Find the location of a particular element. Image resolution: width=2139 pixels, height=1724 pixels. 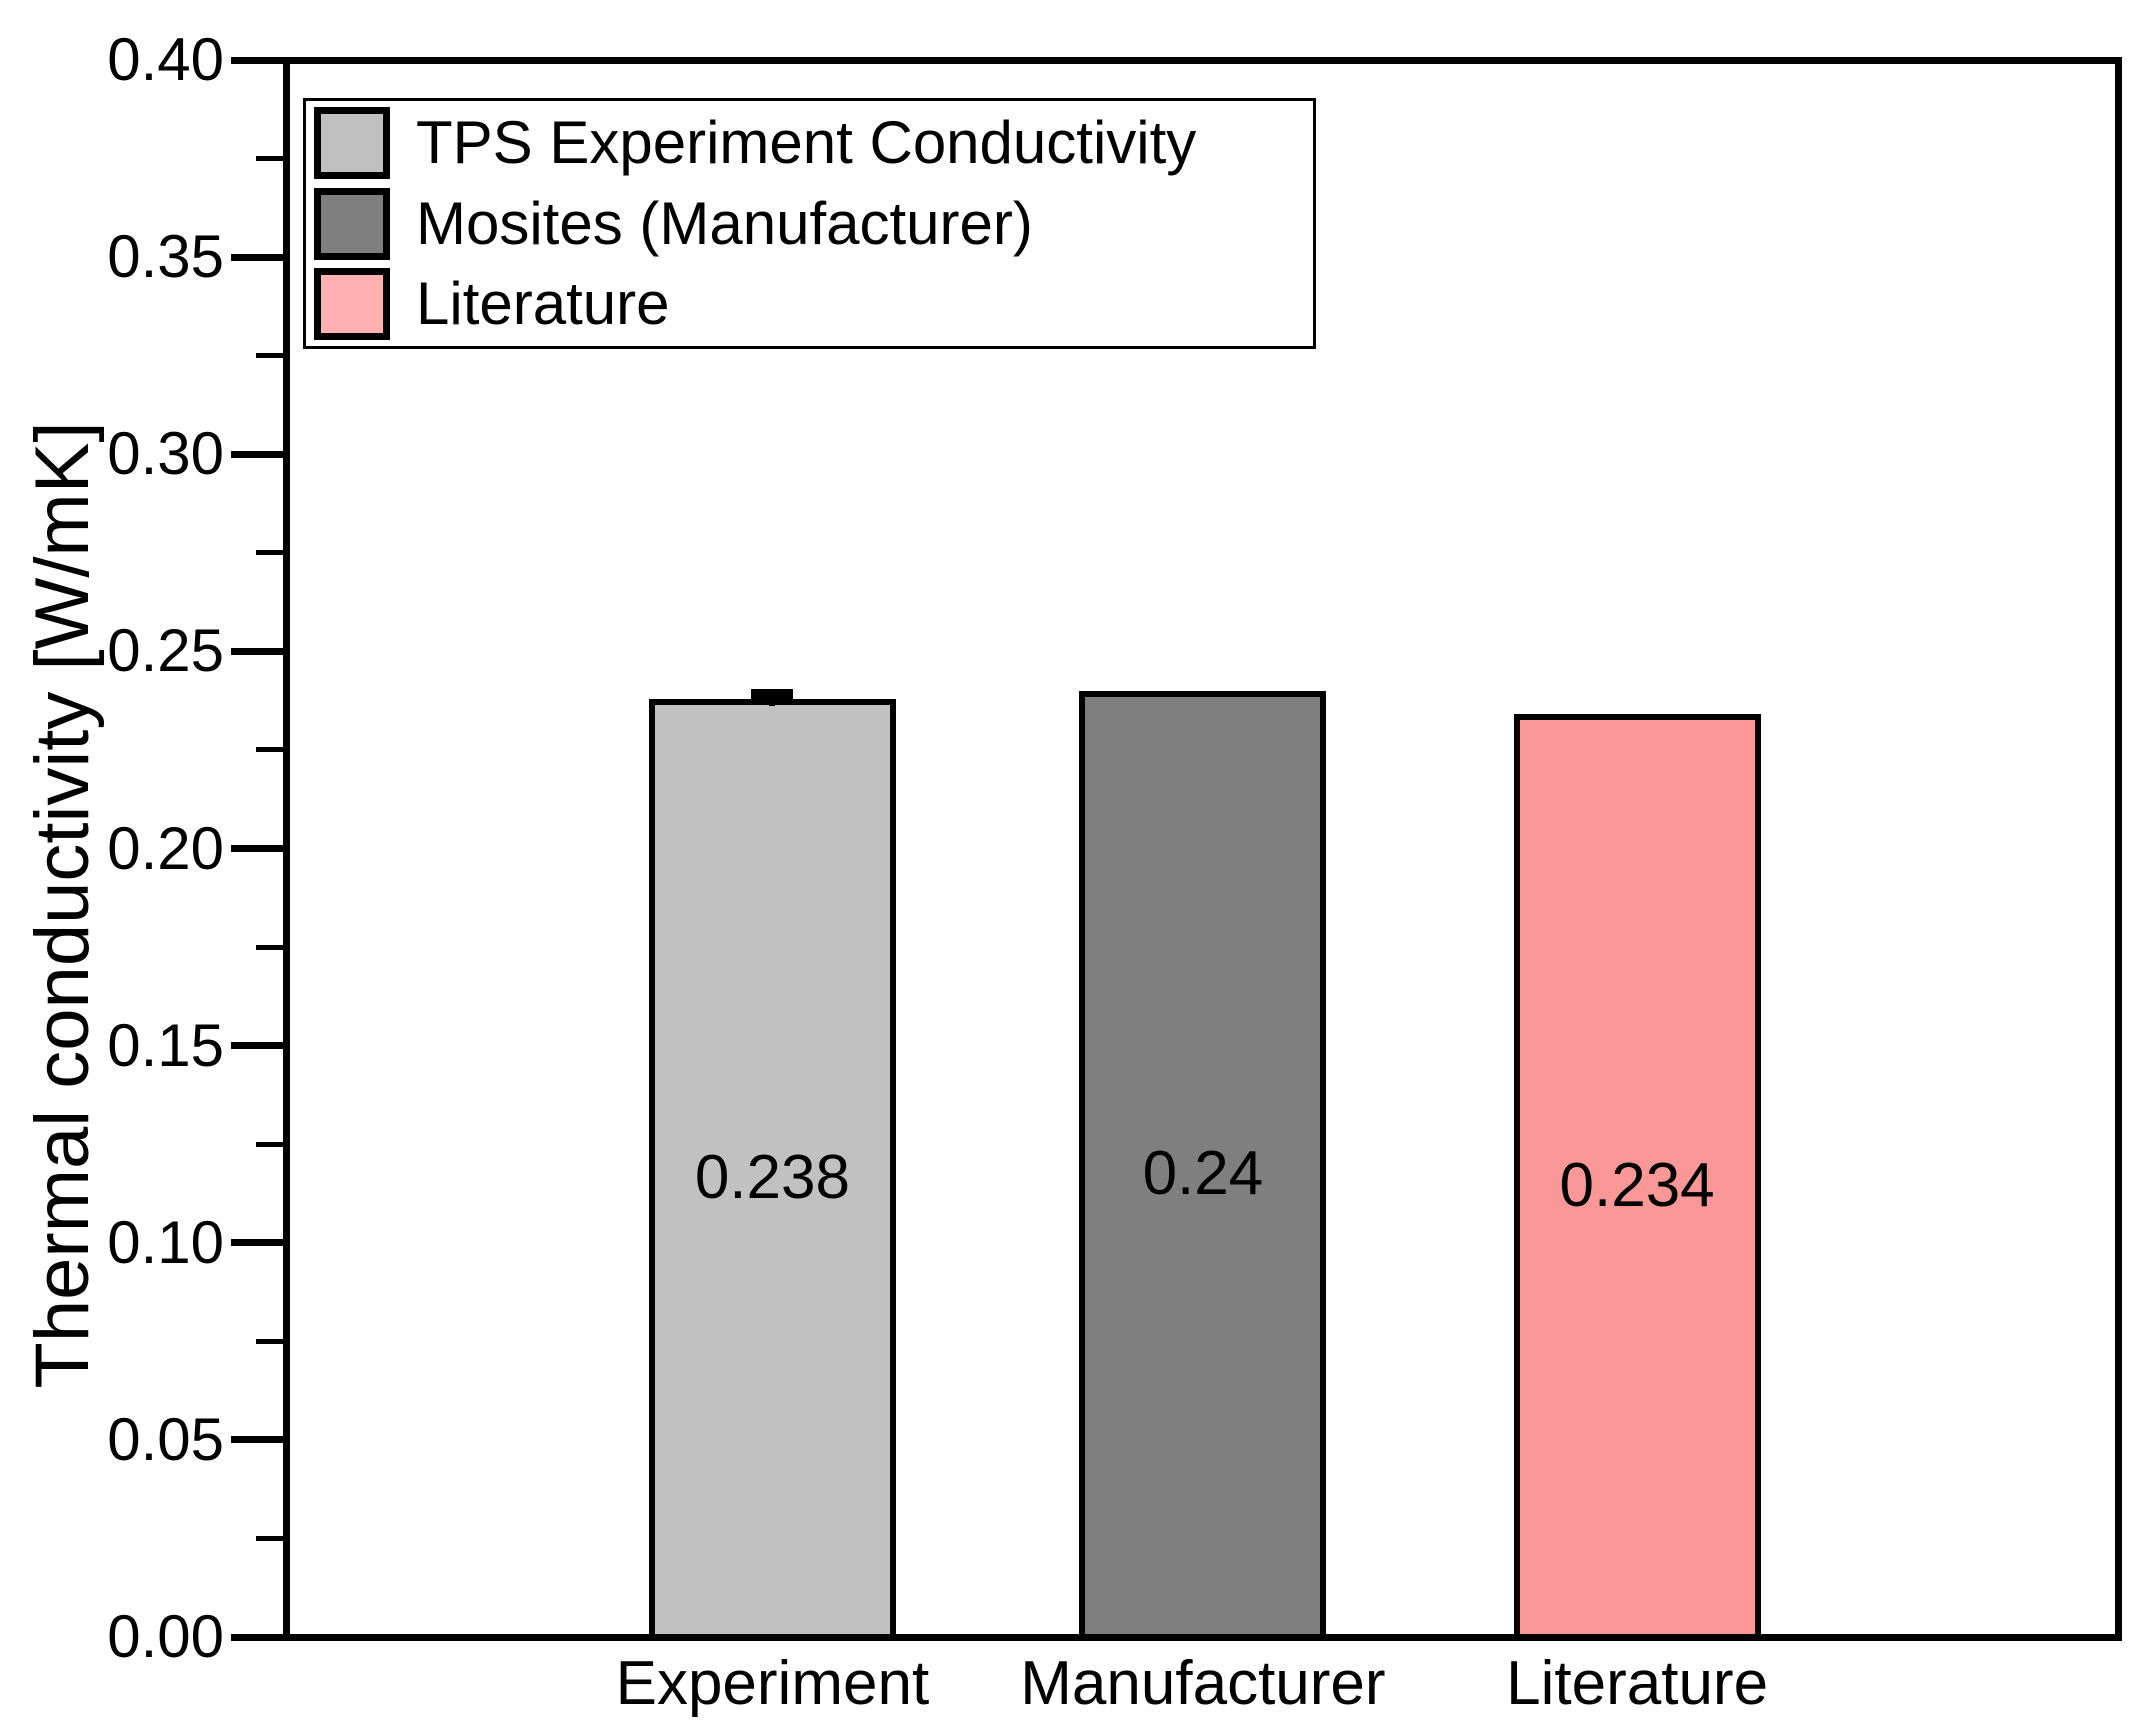

y-axis-tick-label: 0.40 is located at coordinates (165, 59).